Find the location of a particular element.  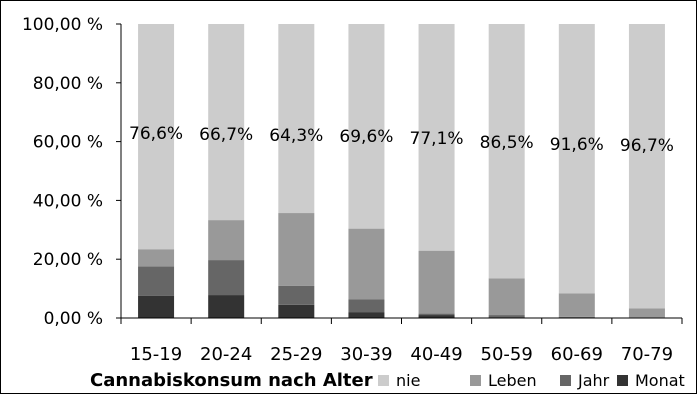

data-label: 86,5% is located at coordinates (507, 143).